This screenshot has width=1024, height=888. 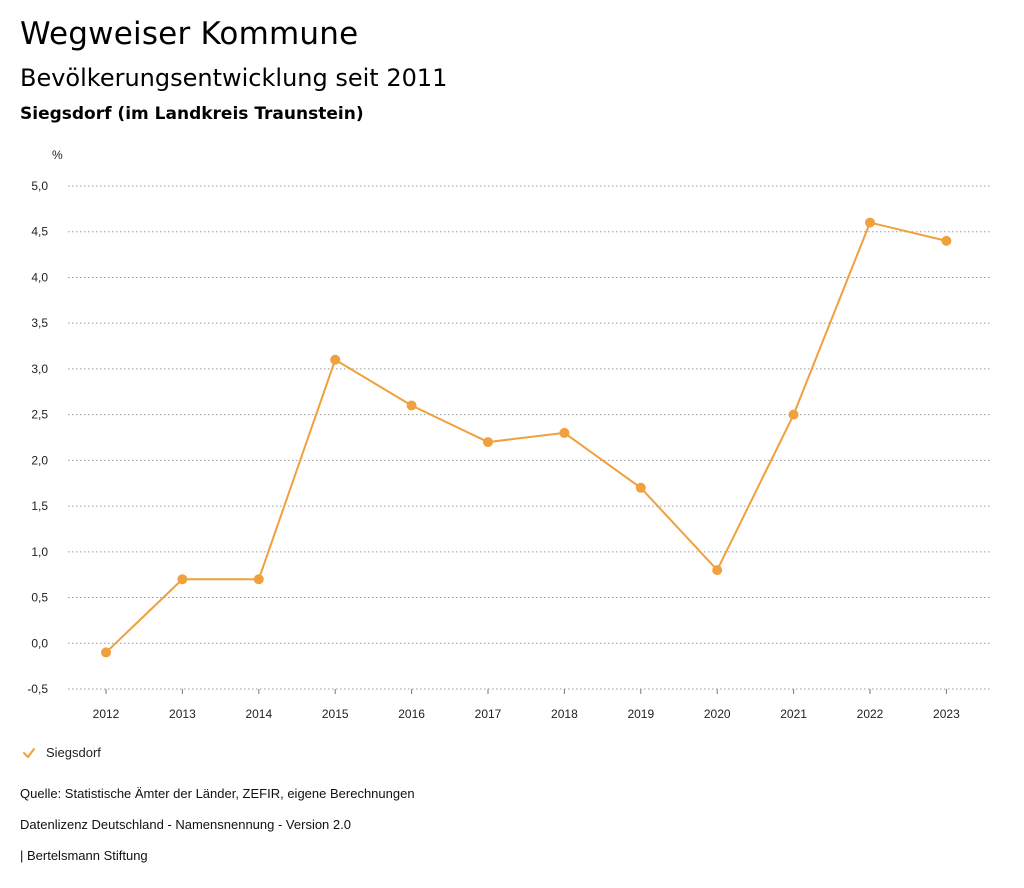 I want to click on data-point-2014, so click(x=258, y=579).